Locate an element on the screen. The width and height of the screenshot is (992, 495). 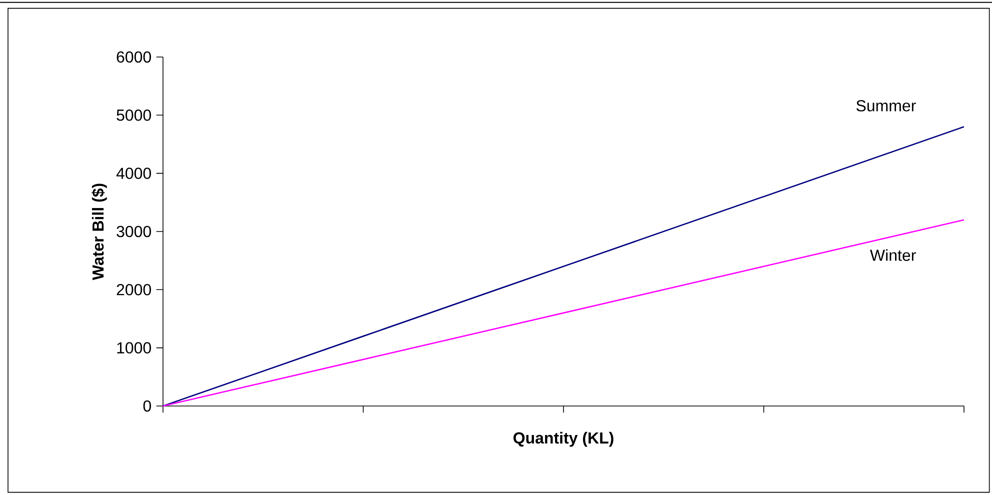
y-tick-label: 1000 is located at coordinates (134, 348).